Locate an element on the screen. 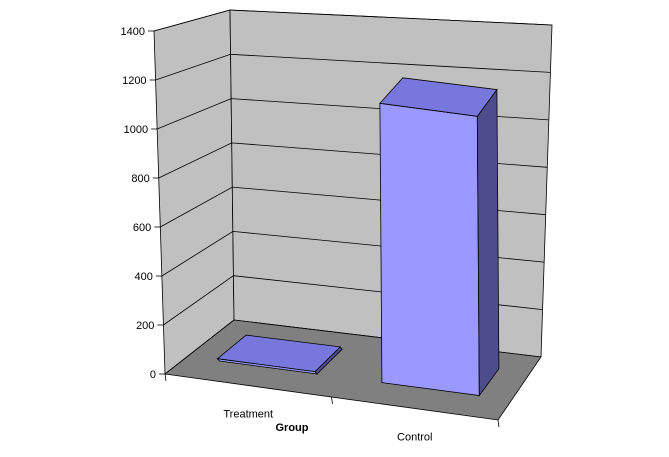  y-tick-label: 1000 is located at coordinates (136, 130).